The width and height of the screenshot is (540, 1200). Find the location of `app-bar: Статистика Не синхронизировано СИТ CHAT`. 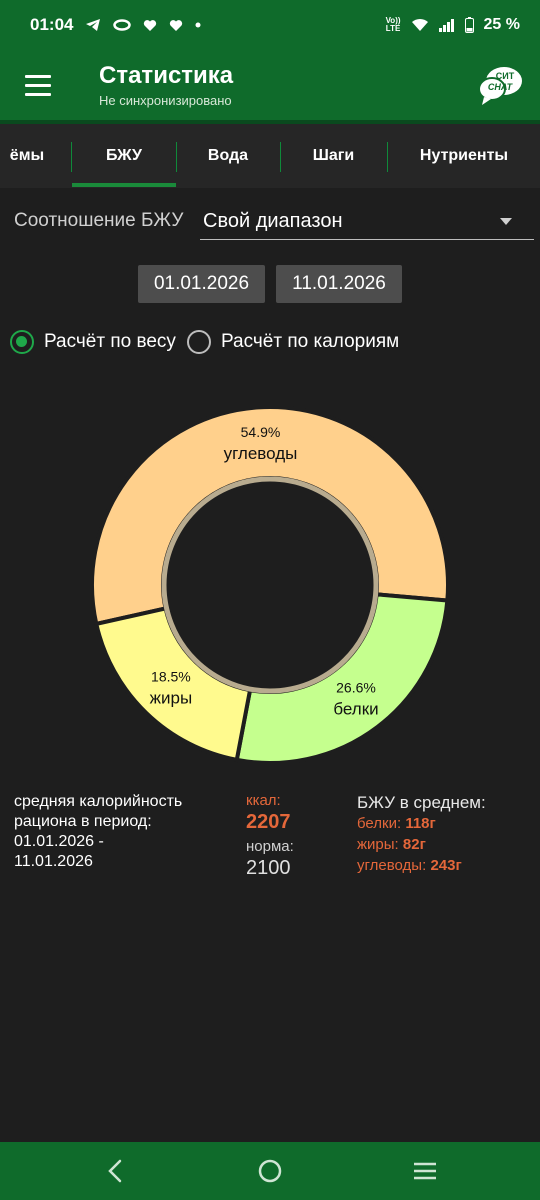

app-bar: Статистика Не синхронизировано СИТ CHAT is located at coordinates (270, 85).